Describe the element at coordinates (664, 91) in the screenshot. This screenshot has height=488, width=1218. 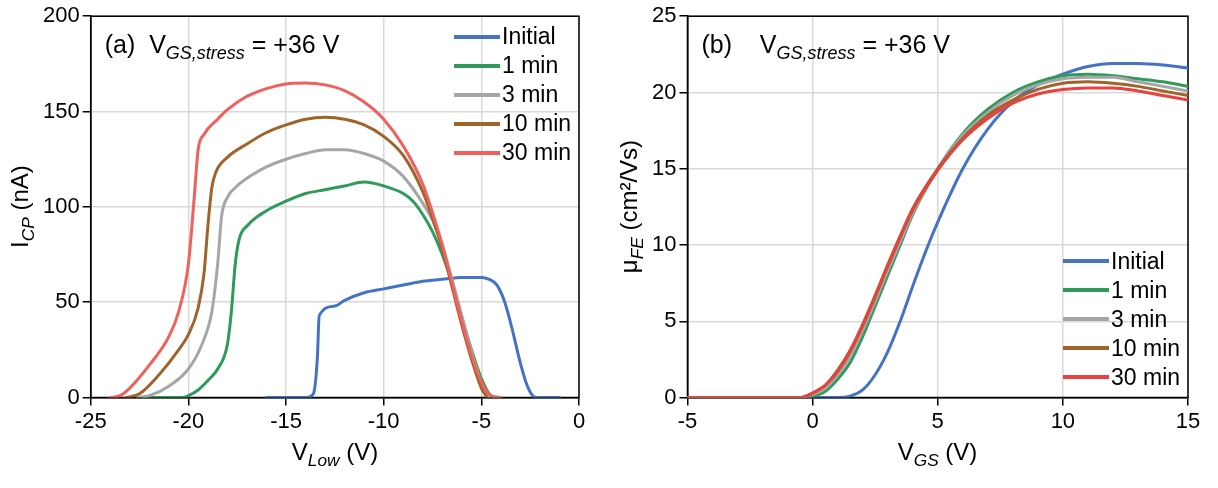
I see `y-tick-label: 20` at that location.